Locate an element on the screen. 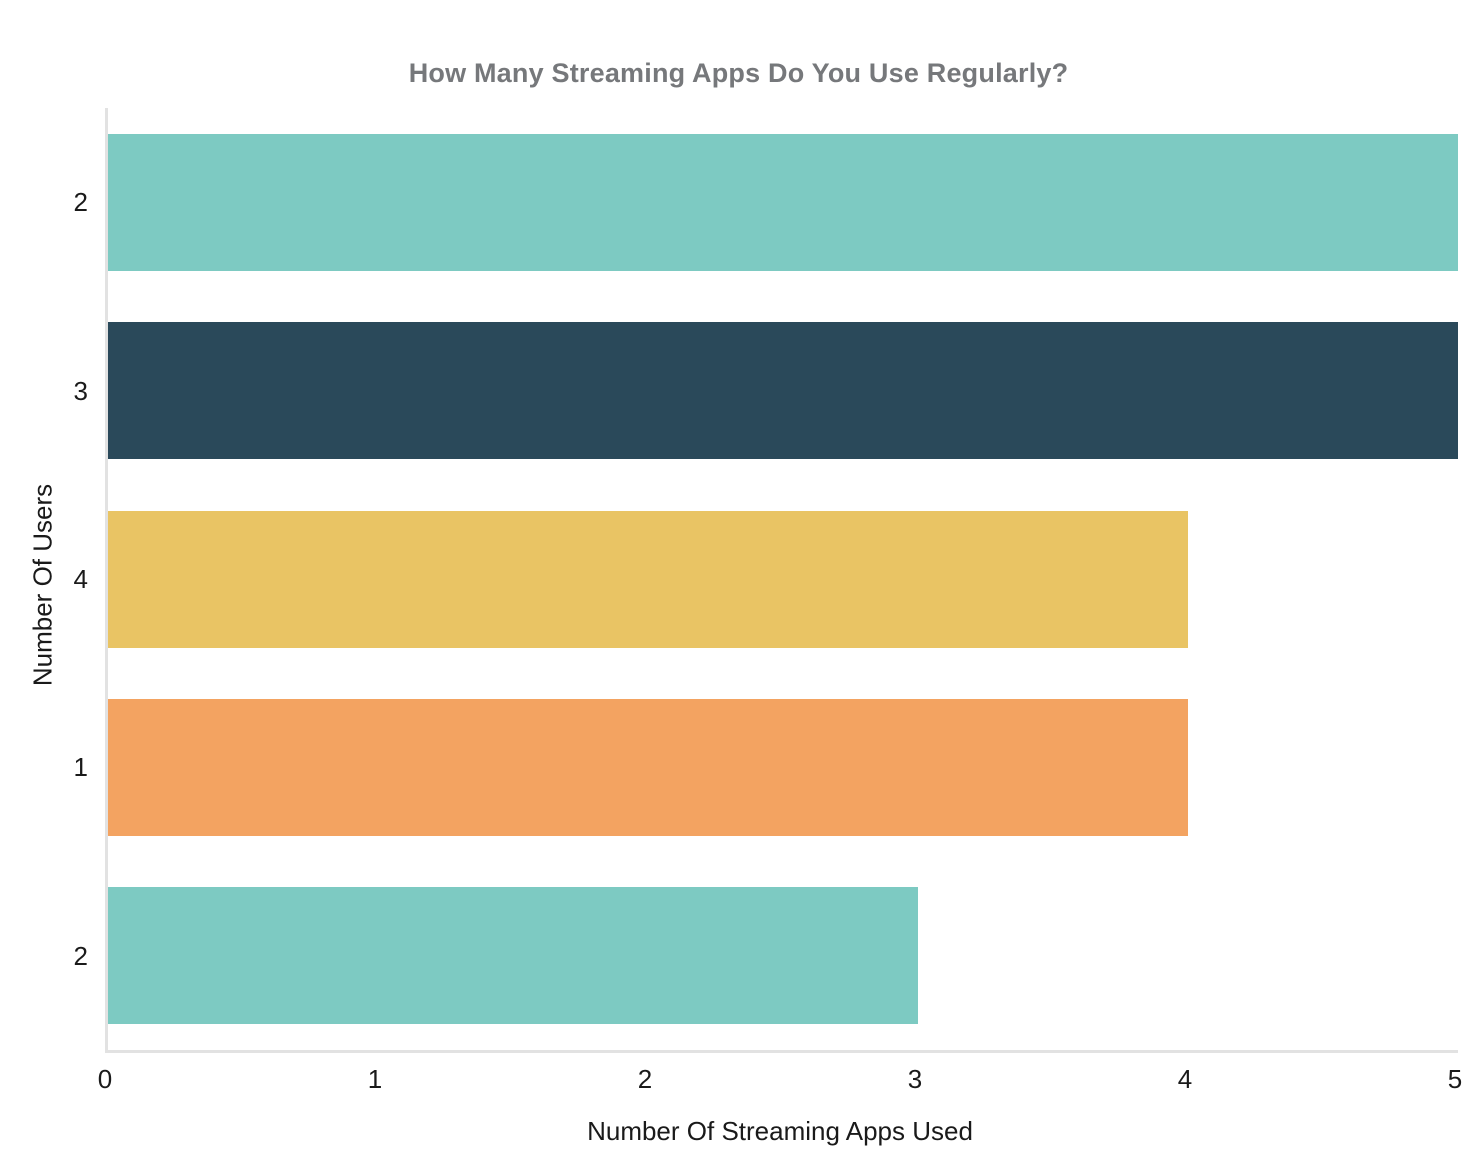 This screenshot has height=1174, width=1477. x-tick-label: 0 is located at coordinates (105, 1079).